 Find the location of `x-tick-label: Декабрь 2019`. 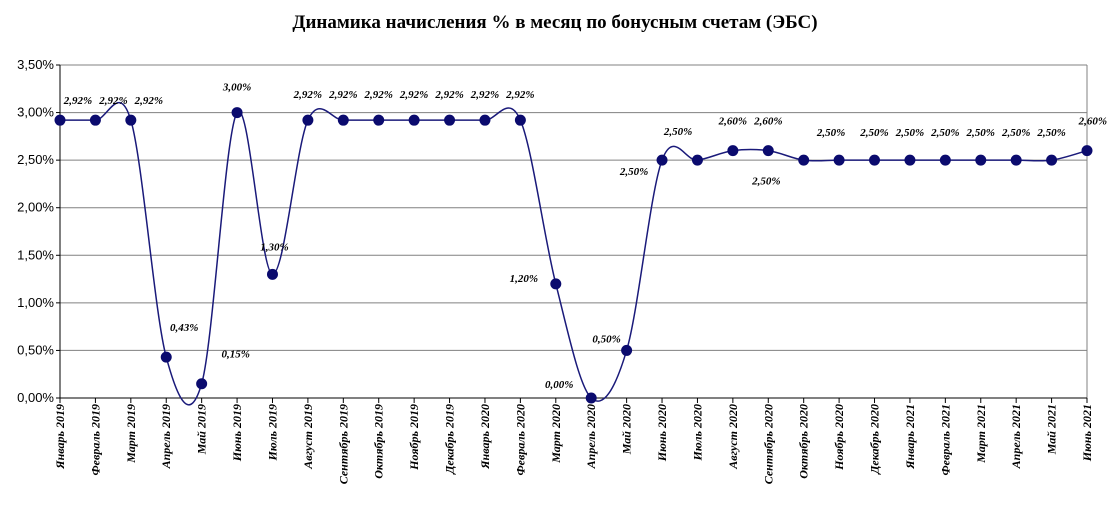

x-tick-label: Декабрь 2019 is located at coordinates (450, 439).